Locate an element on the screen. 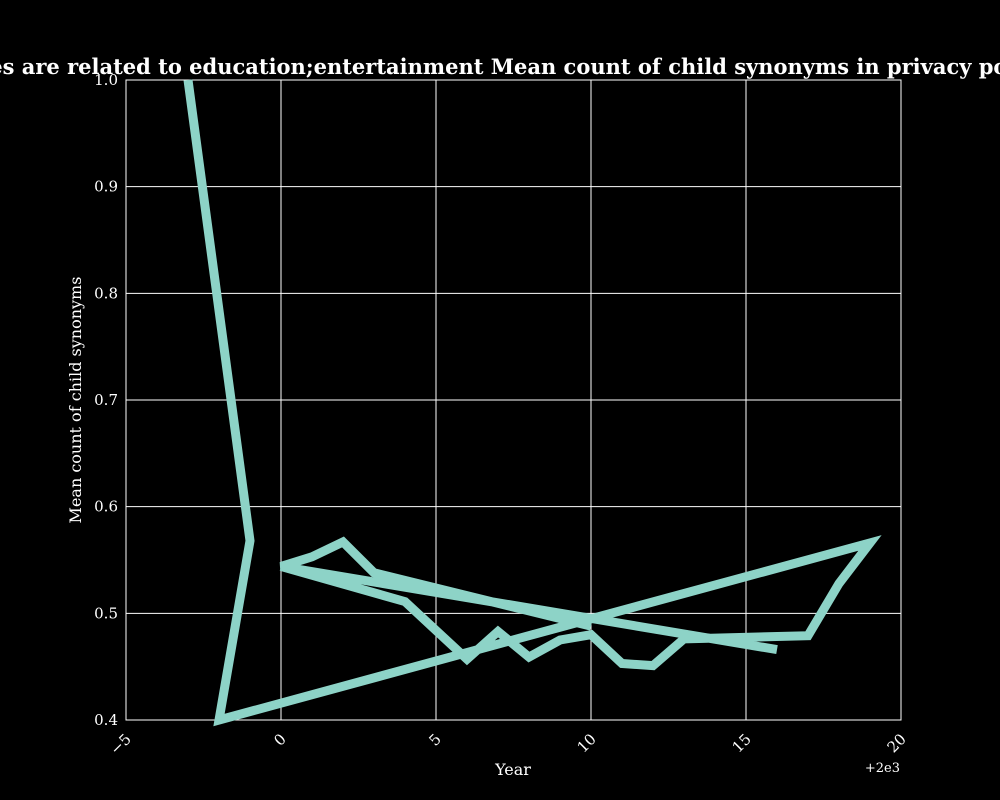 The image size is (1000, 800). y-tick-label: 0.7 is located at coordinates (106, 400).